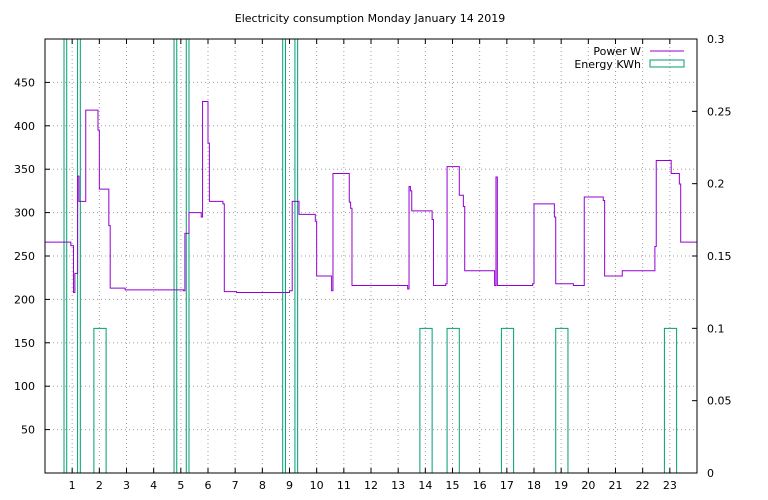  What do you see at coordinates (716, 39) in the screenshot?
I see `y2-tick-label: 0.3` at bounding box center [716, 39].